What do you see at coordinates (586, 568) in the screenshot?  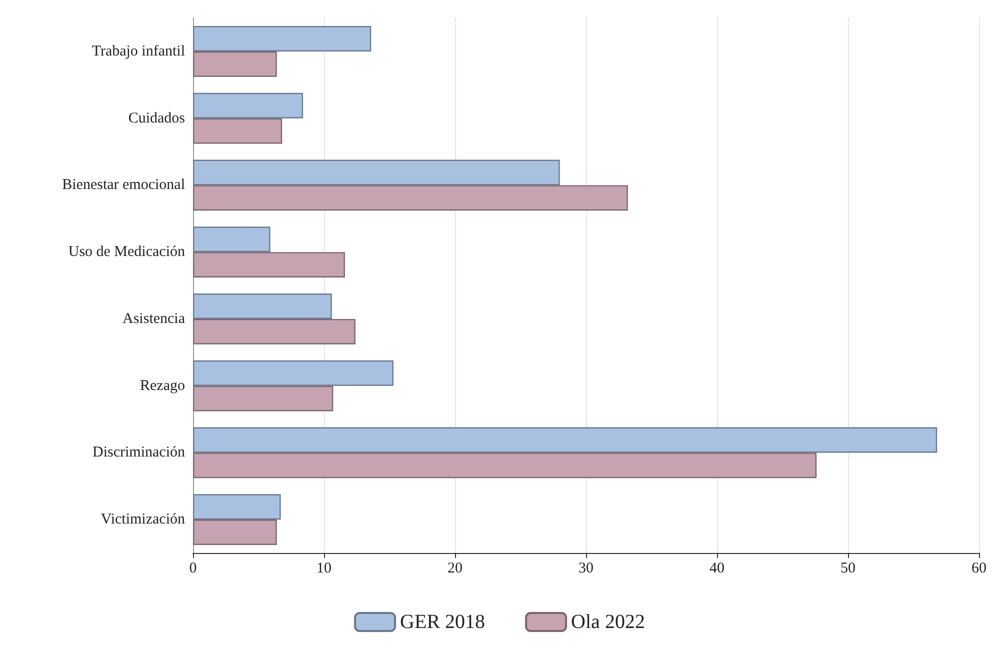 I see `x-tick-label: 30` at bounding box center [586, 568].